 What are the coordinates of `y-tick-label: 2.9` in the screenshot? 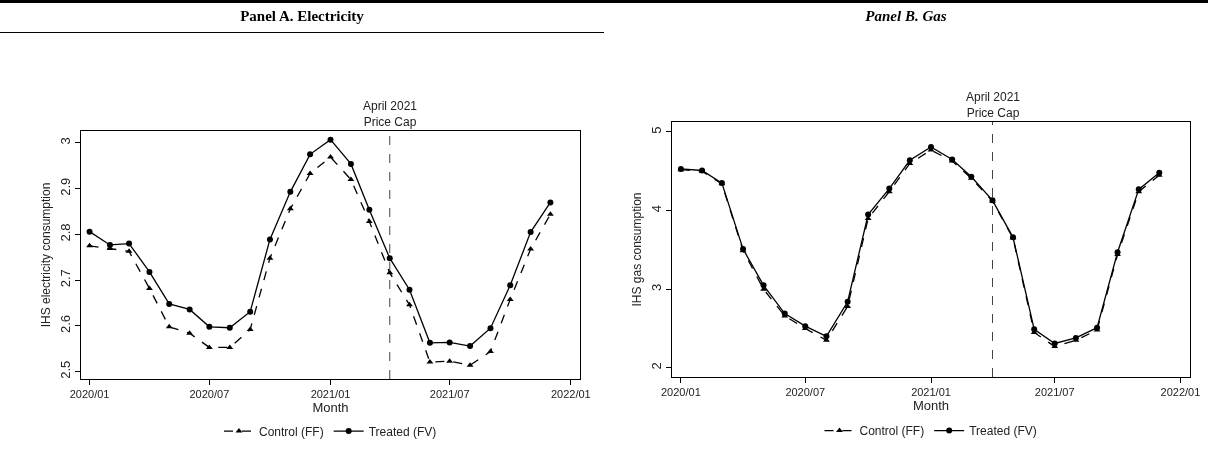 It's located at (65, 186).